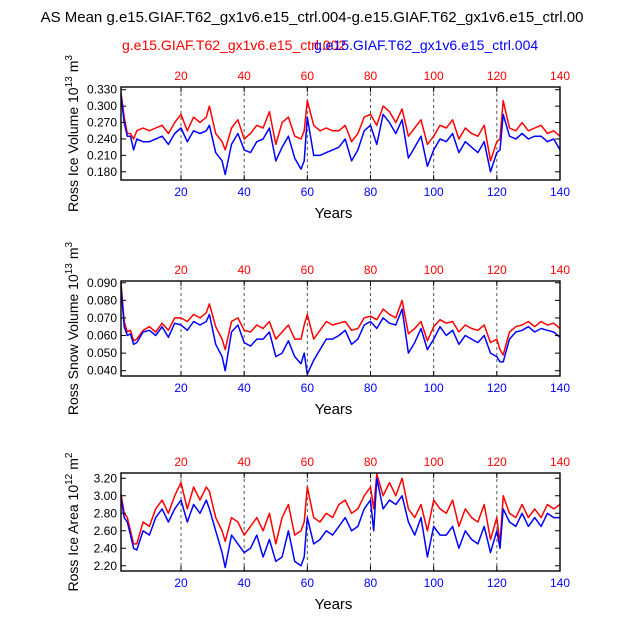 The width and height of the screenshot is (620, 621). I want to click on y-tick-label: 2.20, so click(106, 566).